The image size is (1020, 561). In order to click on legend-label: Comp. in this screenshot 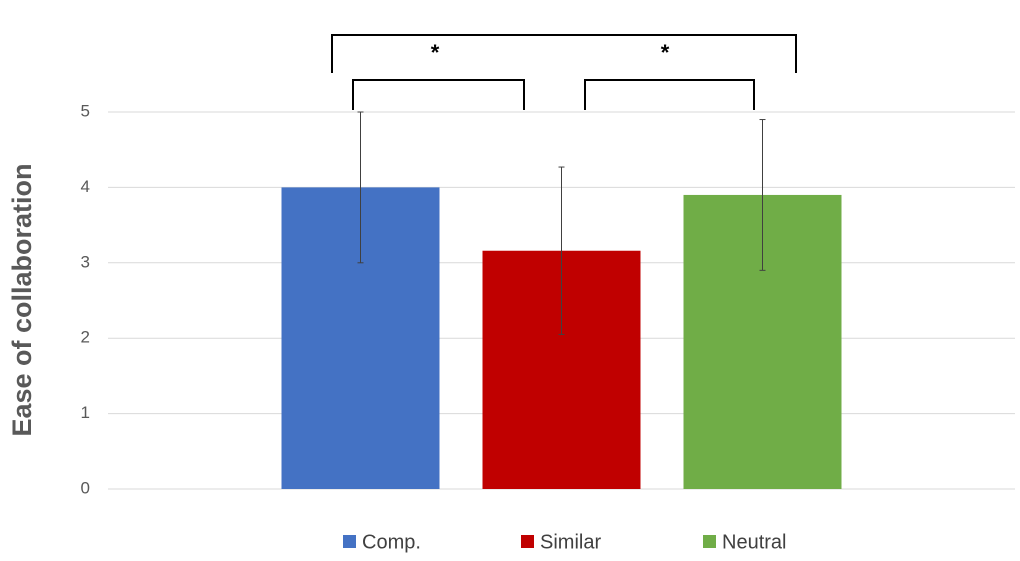, I will do `click(391, 542)`.